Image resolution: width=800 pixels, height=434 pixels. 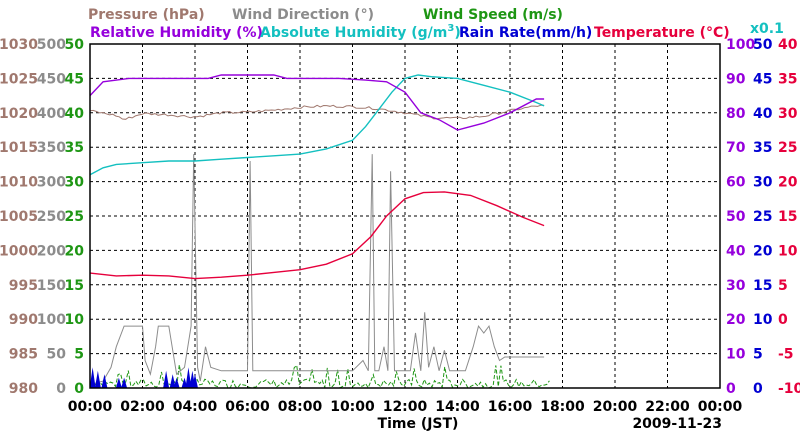 I want to click on legend-wind-direction: Wind Direction (°), so click(x=303, y=15).